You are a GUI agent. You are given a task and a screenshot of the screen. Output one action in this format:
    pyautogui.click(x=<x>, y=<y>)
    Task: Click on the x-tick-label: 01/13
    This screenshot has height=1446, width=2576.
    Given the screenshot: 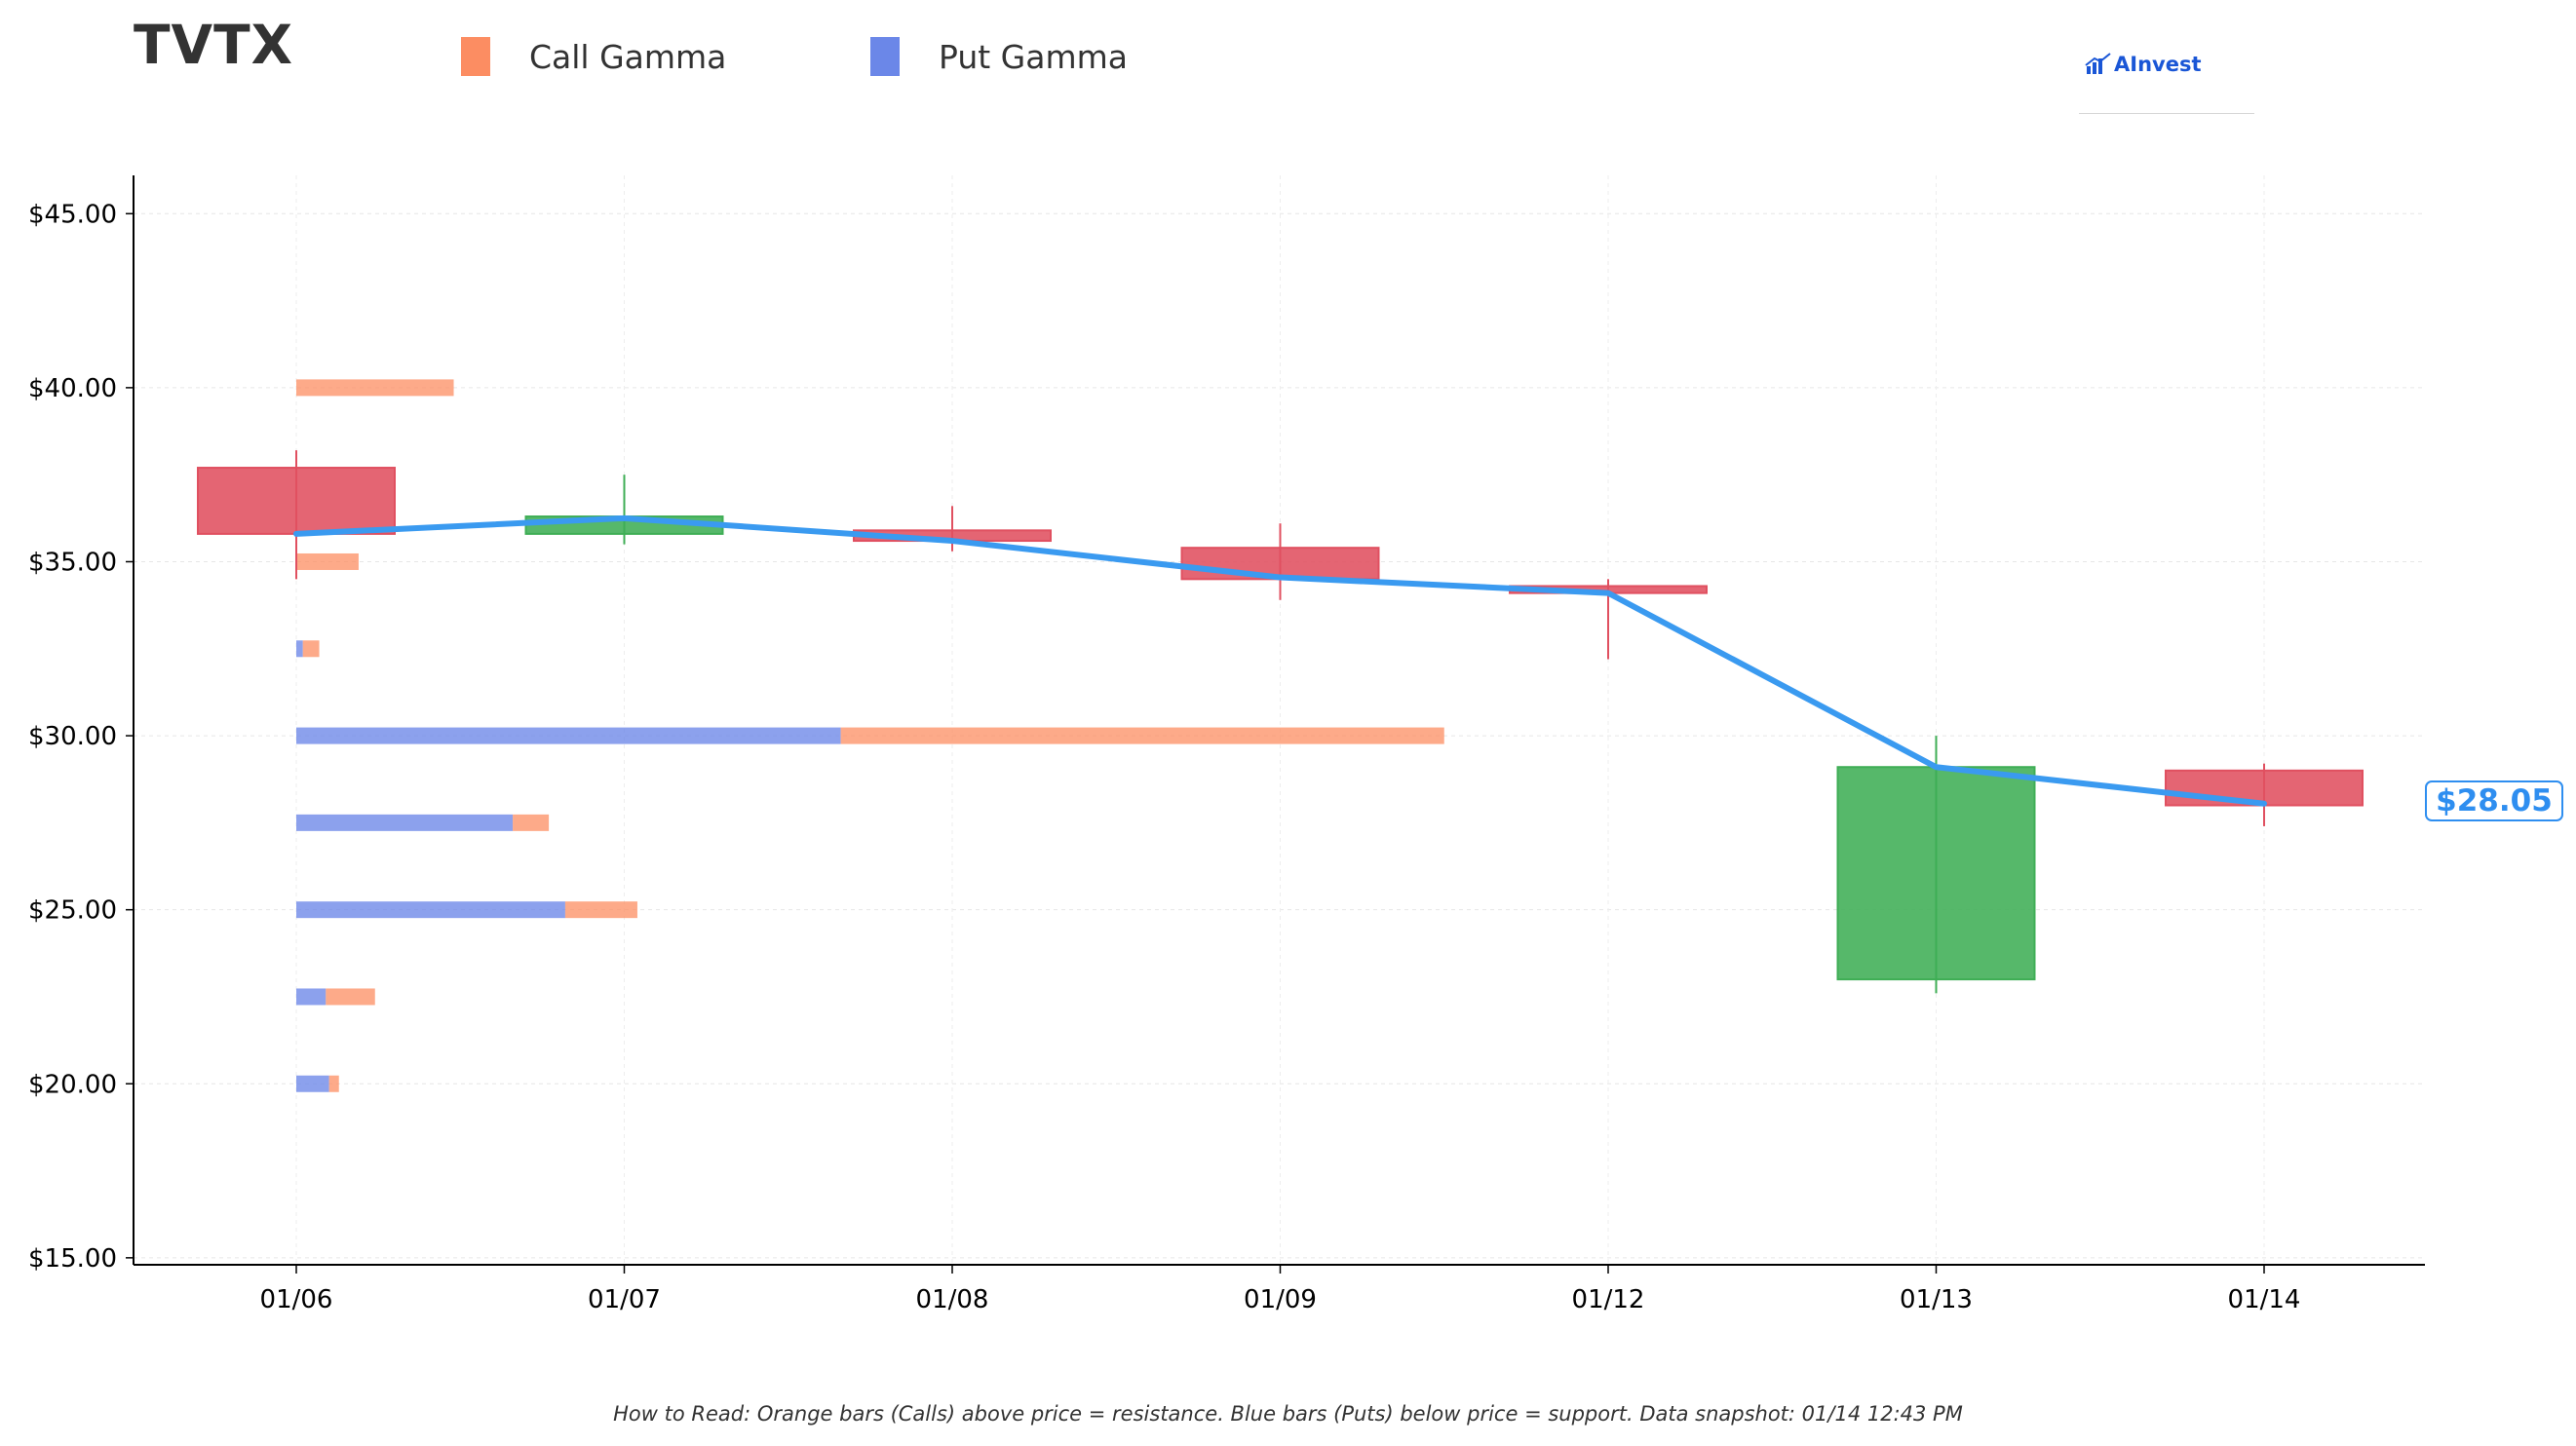 What is the action you would take?
    pyautogui.click(x=1936, y=1299)
    